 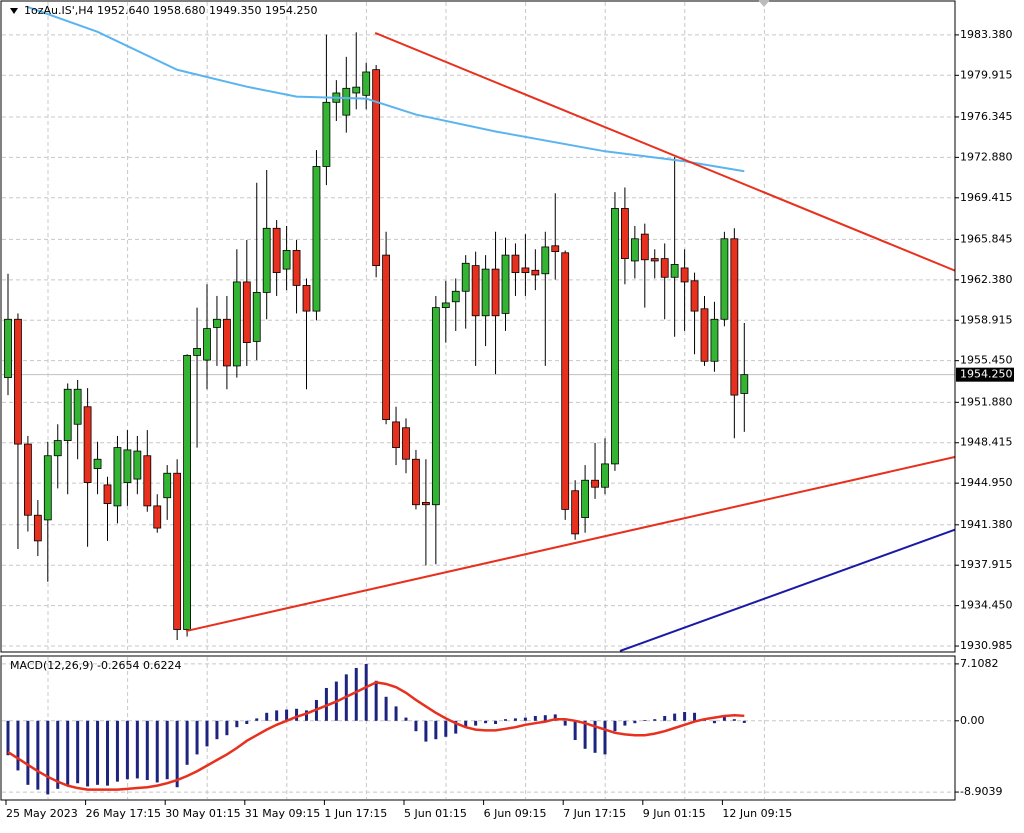 I want to click on y-tick-label: 1951.880, so click(x=986, y=401).